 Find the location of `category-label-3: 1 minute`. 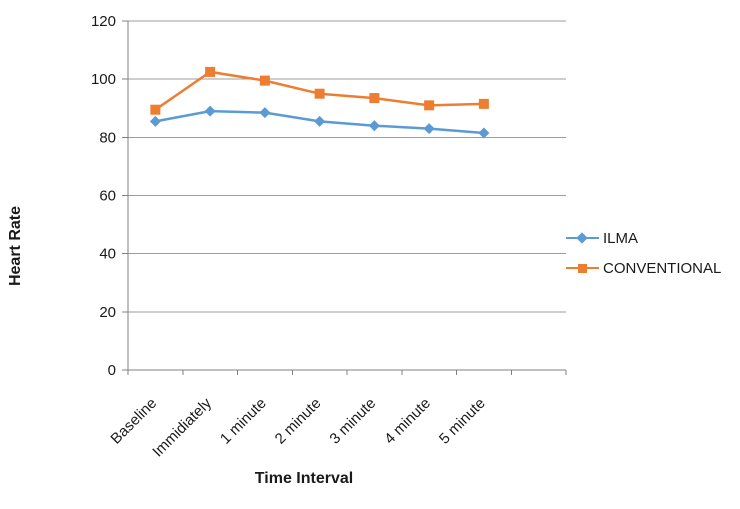

category-label-3: 1 minute is located at coordinates (243, 421).